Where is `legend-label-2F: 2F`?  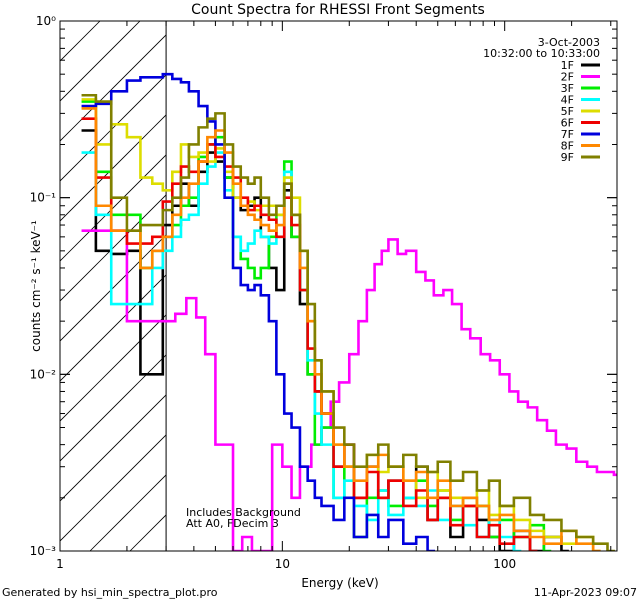 legend-label-2F: 2F is located at coordinates (567, 77).